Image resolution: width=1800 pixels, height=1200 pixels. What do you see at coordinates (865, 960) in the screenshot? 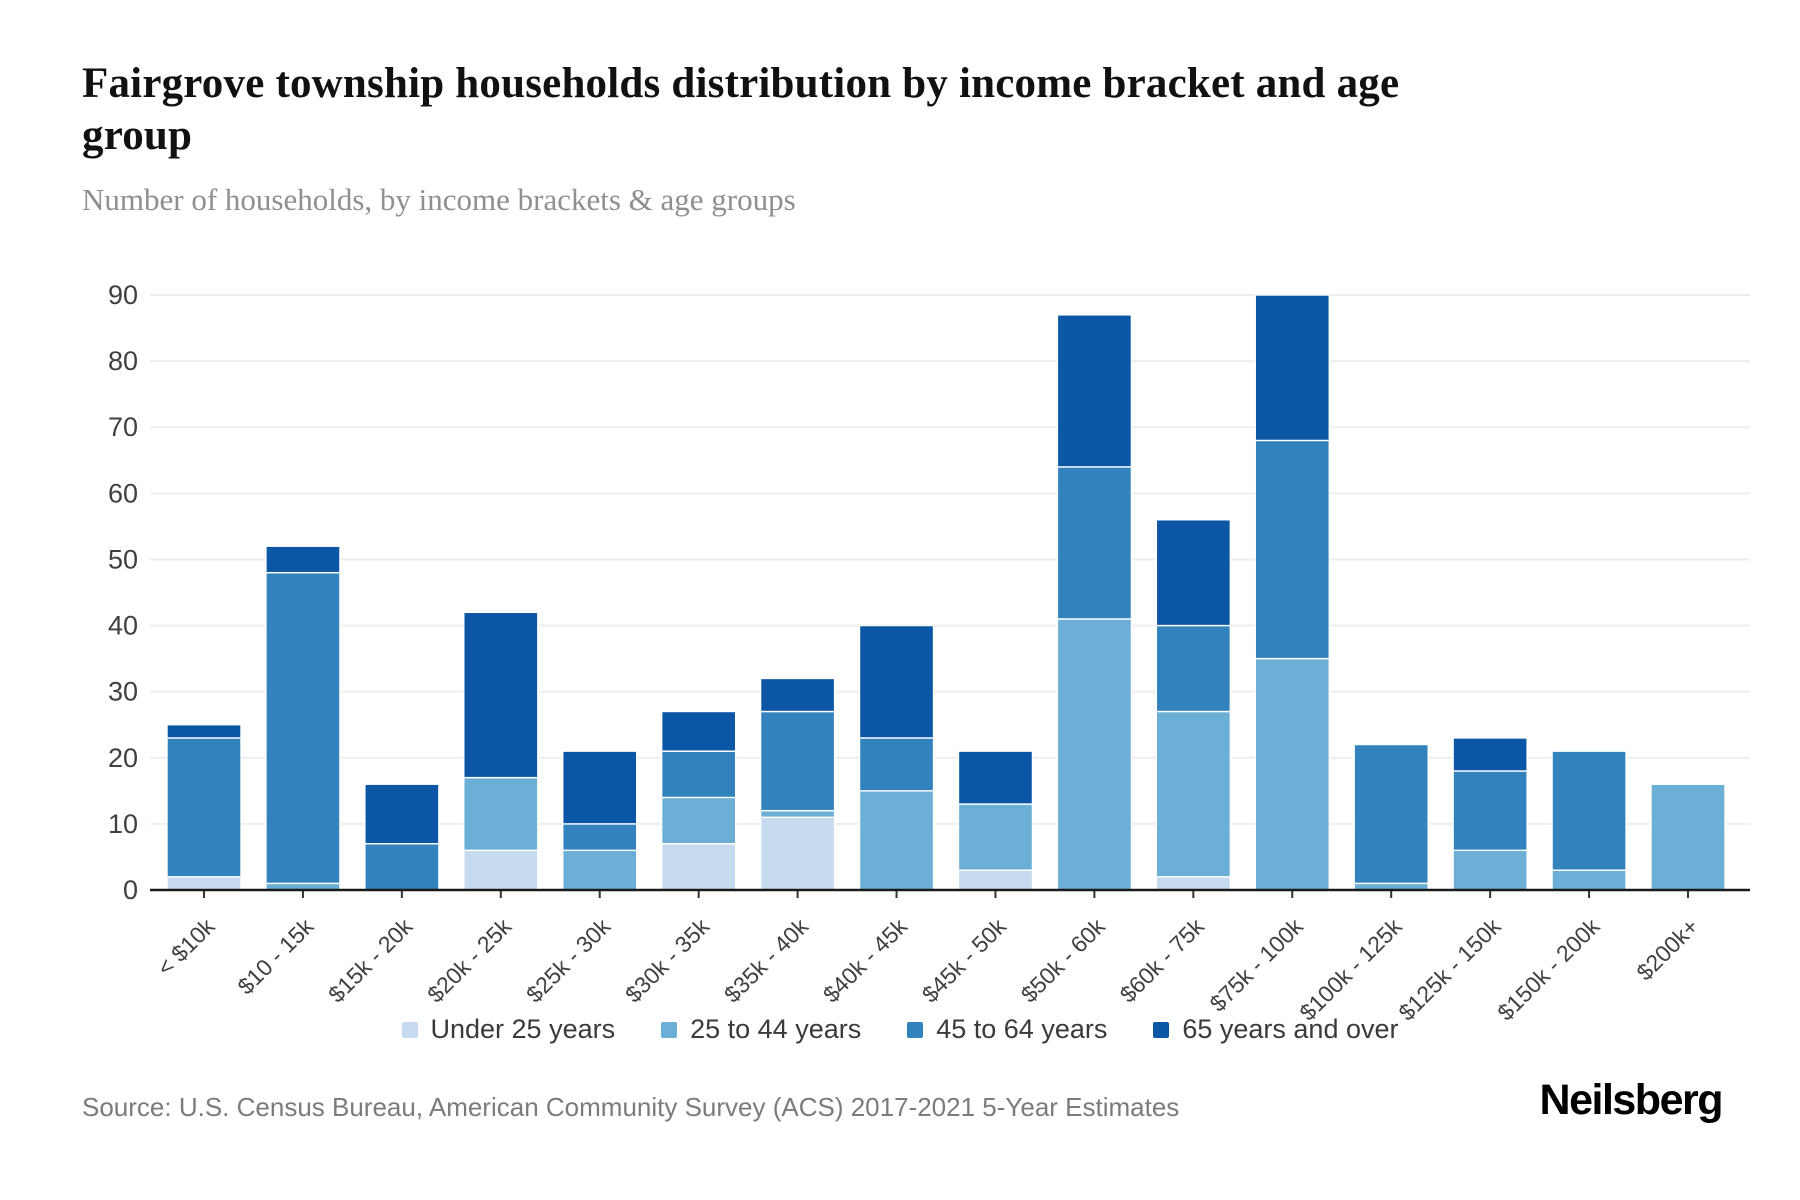
I see `x-axis-label: $40k - 45k` at bounding box center [865, 960].